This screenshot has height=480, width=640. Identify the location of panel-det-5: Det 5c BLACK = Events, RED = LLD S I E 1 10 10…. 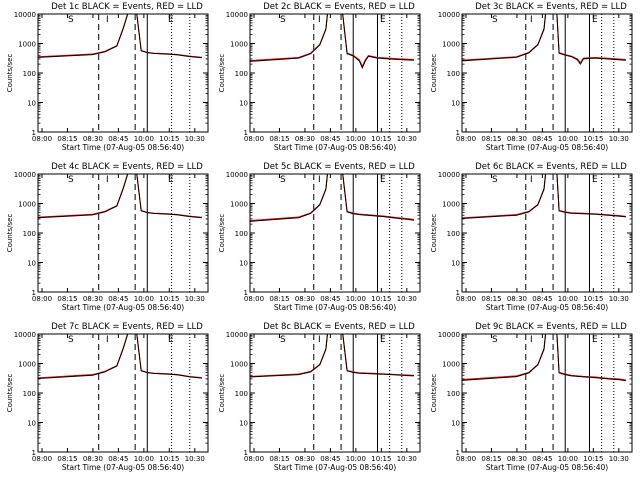
(319, 237).